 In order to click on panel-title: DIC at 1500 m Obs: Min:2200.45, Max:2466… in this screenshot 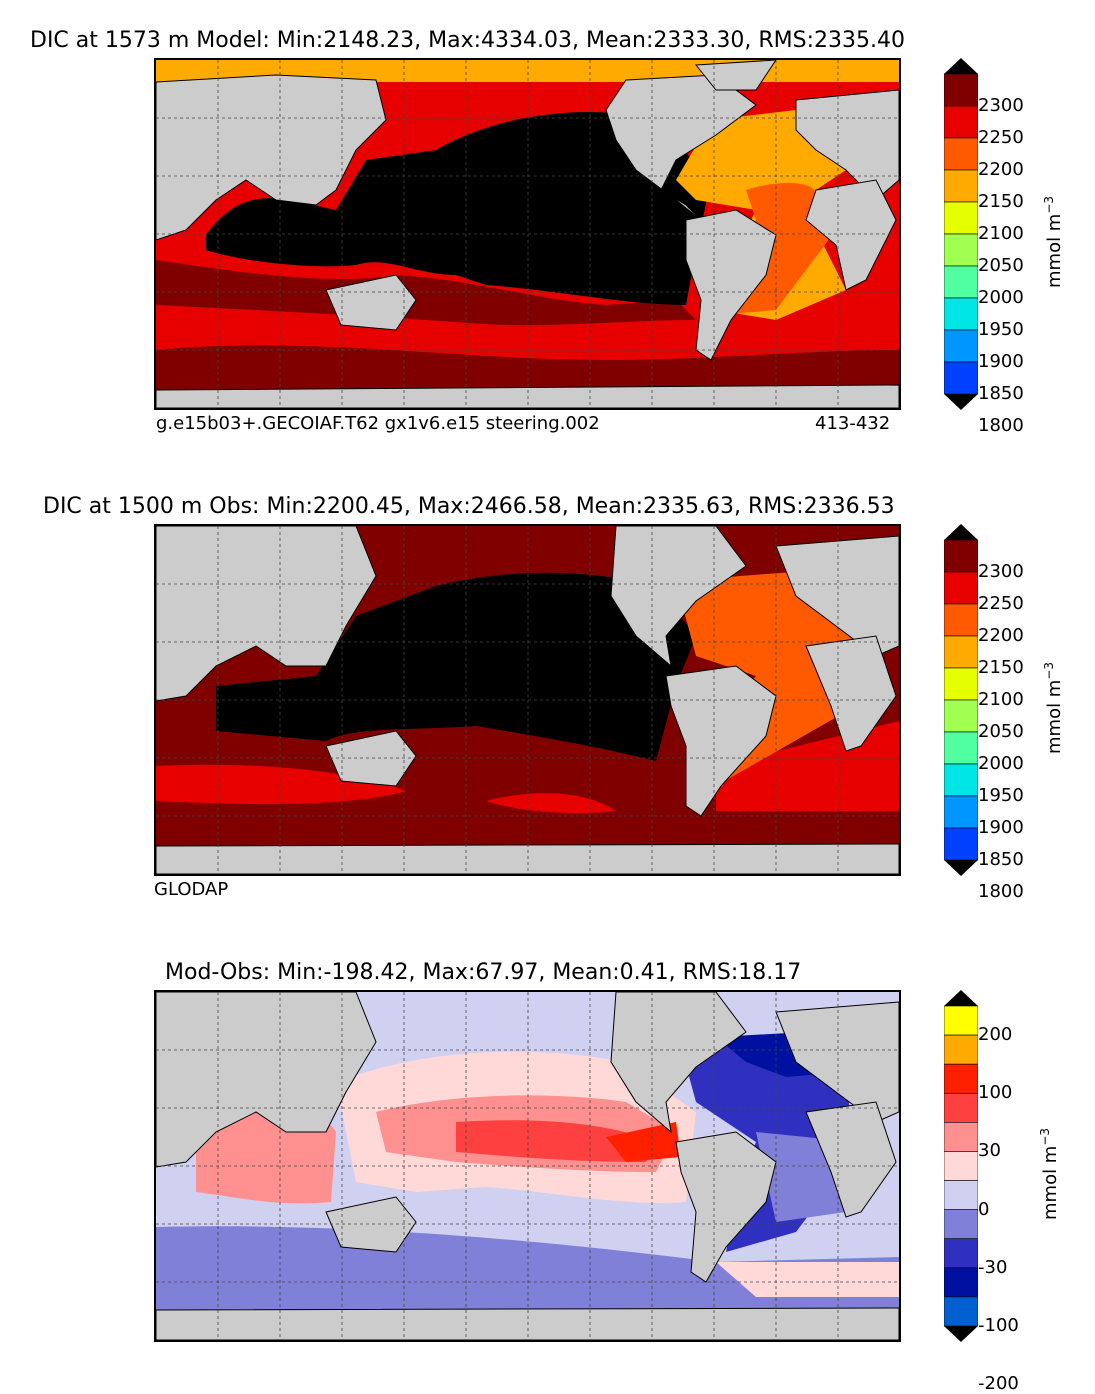, I will do `click(469, 506)`.